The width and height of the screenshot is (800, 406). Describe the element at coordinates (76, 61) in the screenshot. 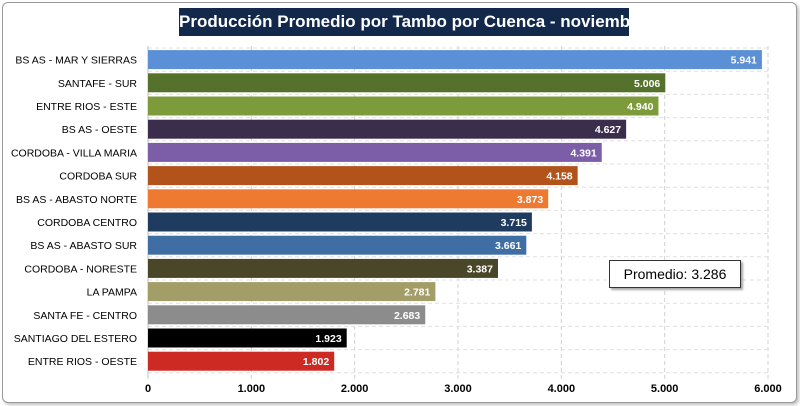

I see `category-label: BS AS - MAR Y SIERRAS` at that location.